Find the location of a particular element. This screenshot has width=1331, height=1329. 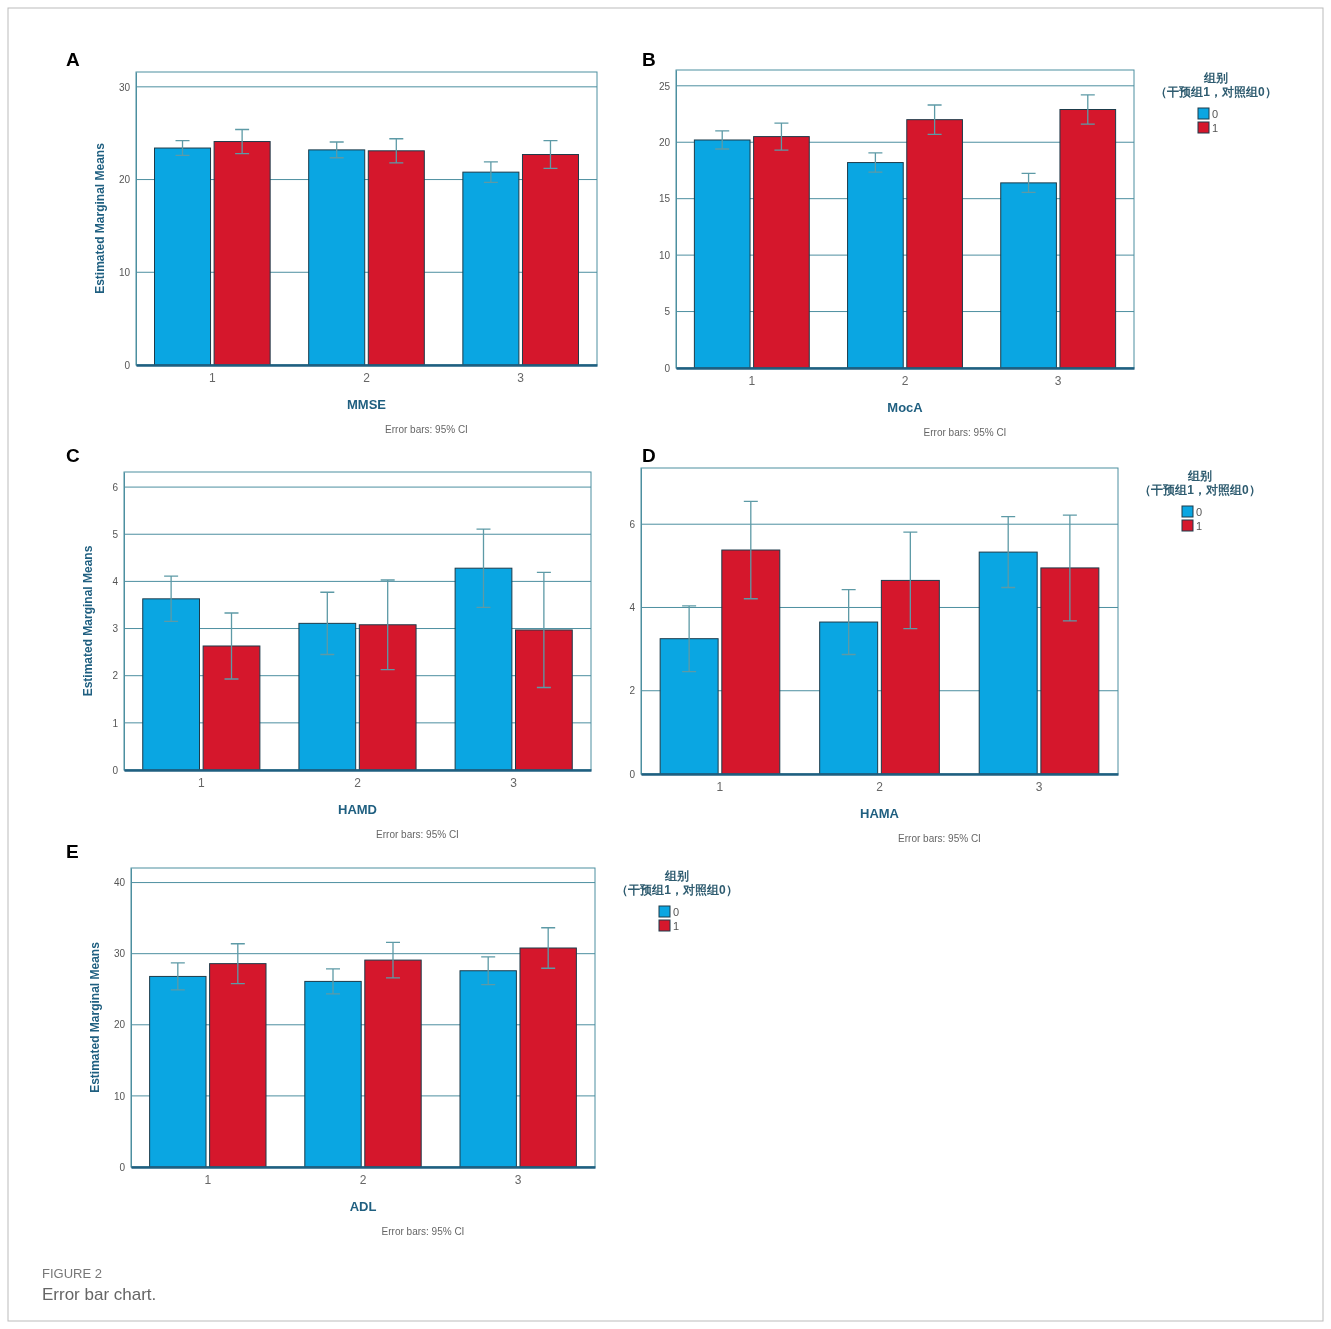

chart-title: B is located at coordinates (649, 59).